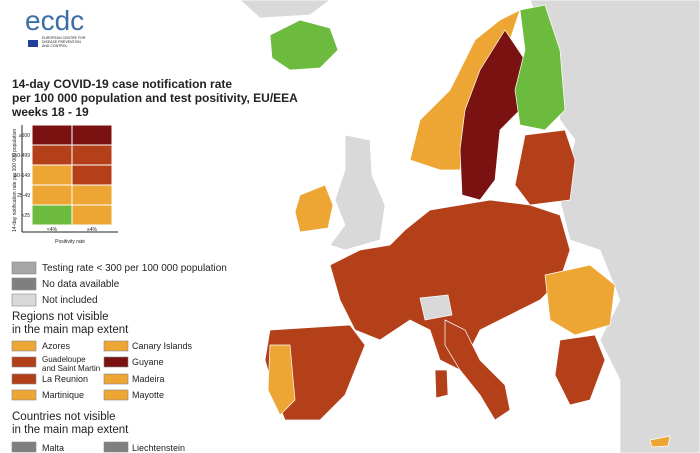 The width and height of the screenshot is (700, 453). What do you see at coordinates (148, 395) in the screenshot?
I see `region: Mayotte` at bounding box center [148, 395].